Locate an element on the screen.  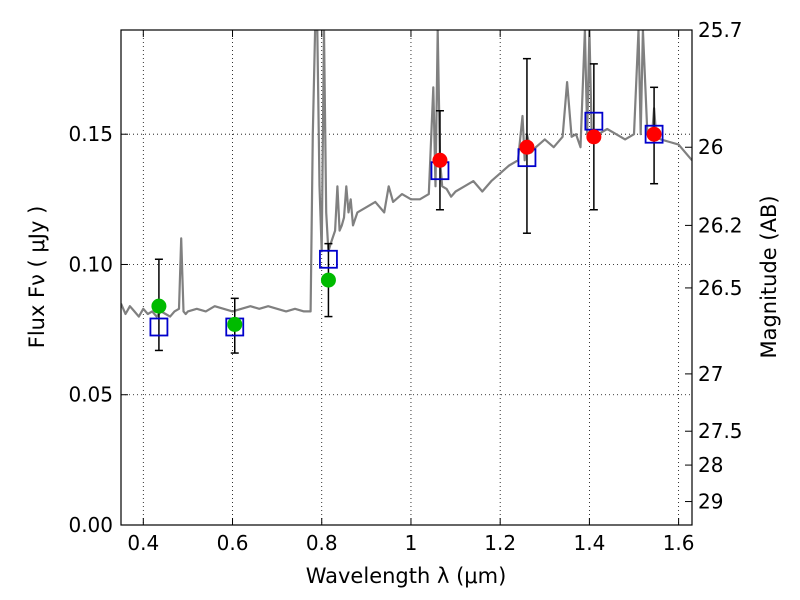
y2-tick-label: 26.5 is located at coordinates (720, 288).